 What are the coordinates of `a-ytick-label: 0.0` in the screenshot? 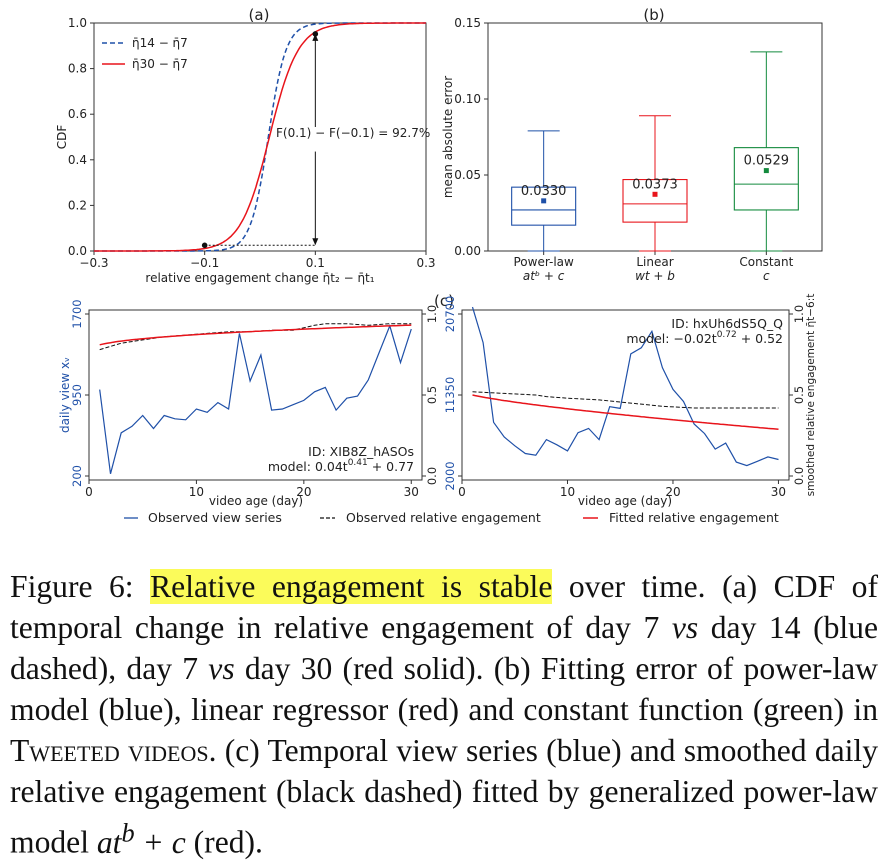 It's located at (77, 251).